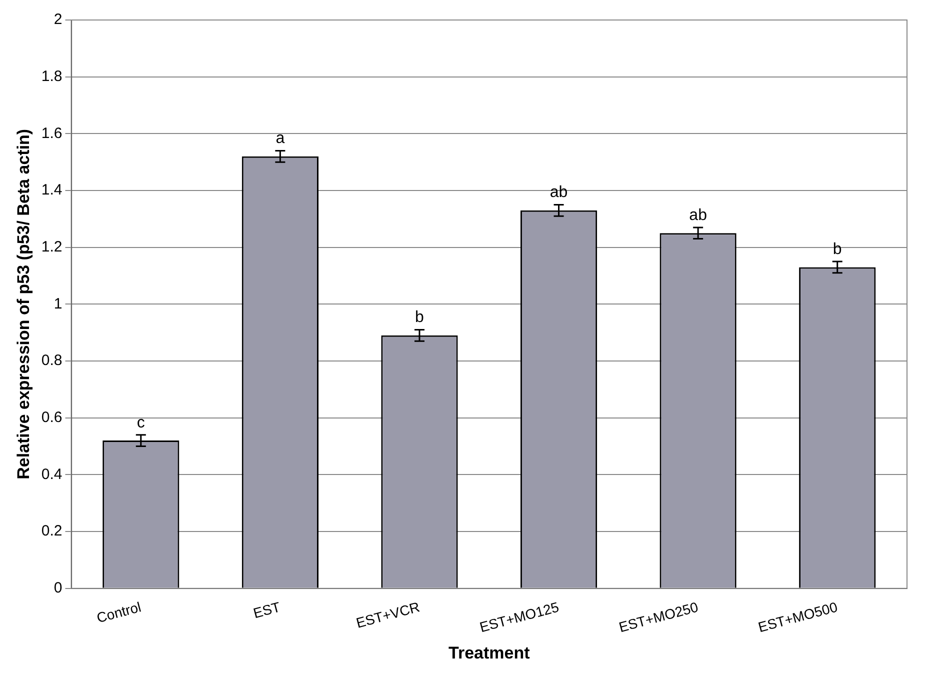 Image resolution: width=932 pixels, height=673 pixels. I want to click on y-tick-label: 0, so click(58, 587).